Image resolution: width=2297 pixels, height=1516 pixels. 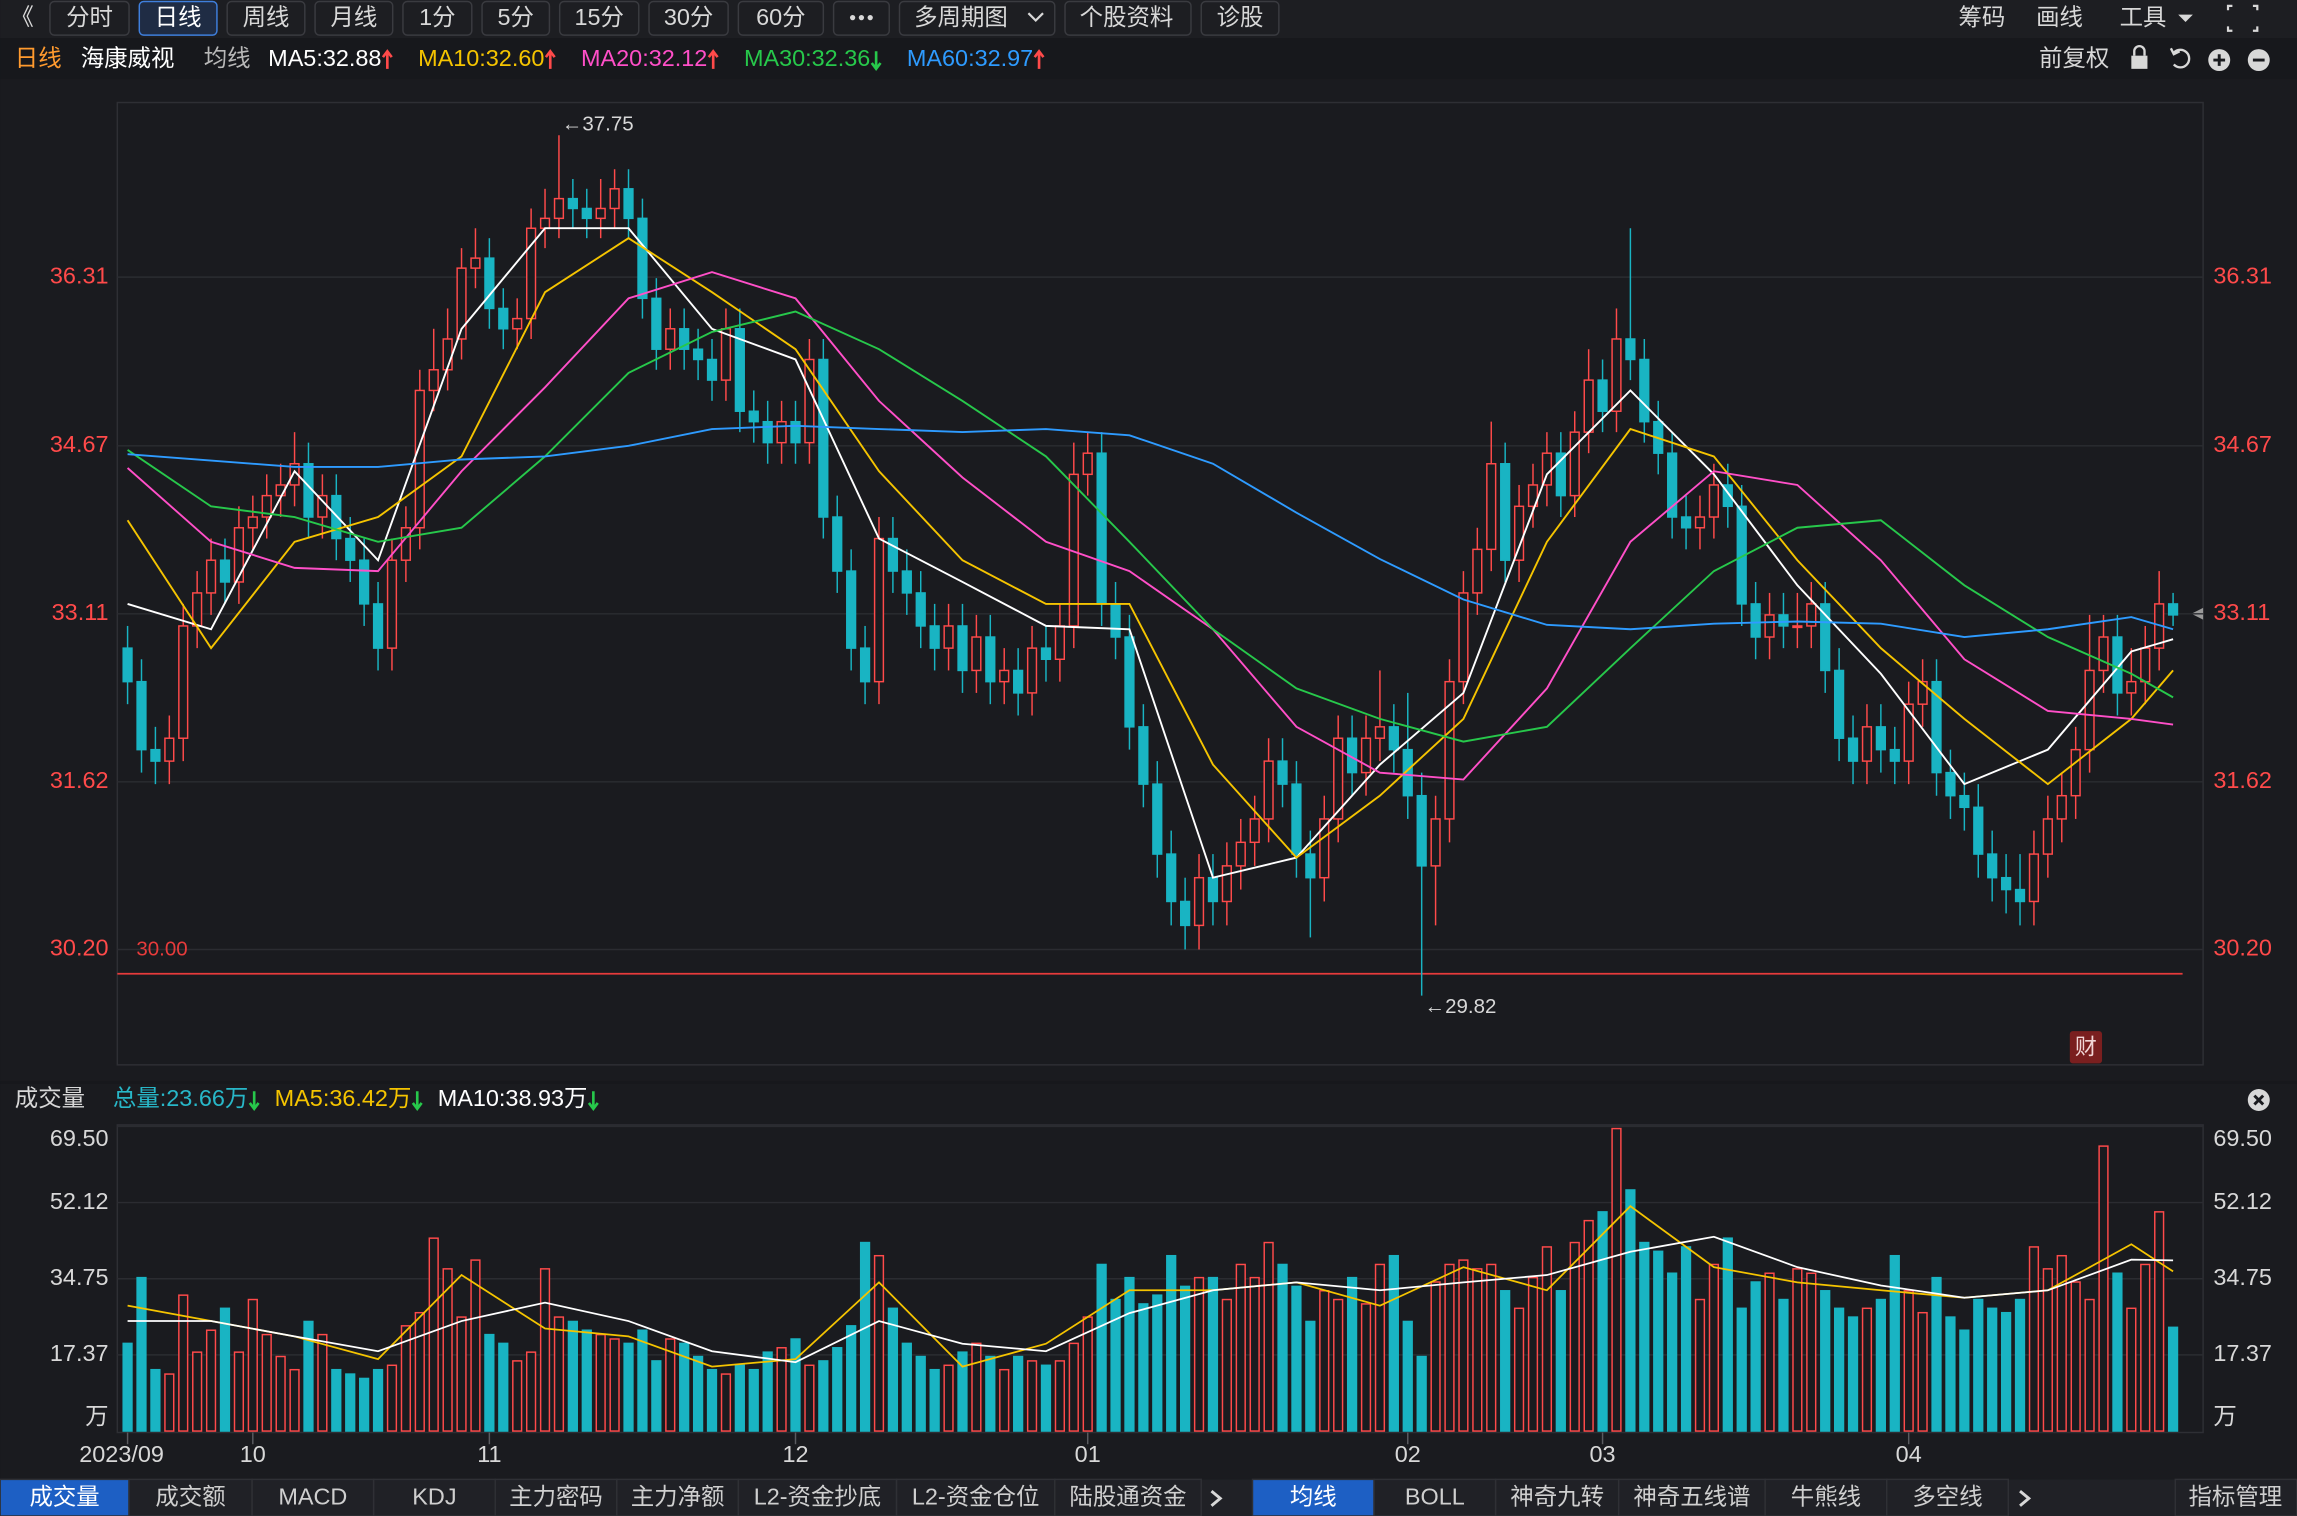 I want to click on y-tick-label: 31.62, so click(x=79, y=780).